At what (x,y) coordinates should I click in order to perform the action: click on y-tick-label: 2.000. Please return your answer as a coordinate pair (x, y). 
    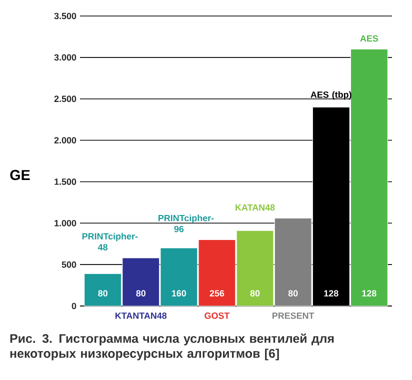
    Looking at the image, I should click on (65, 140).